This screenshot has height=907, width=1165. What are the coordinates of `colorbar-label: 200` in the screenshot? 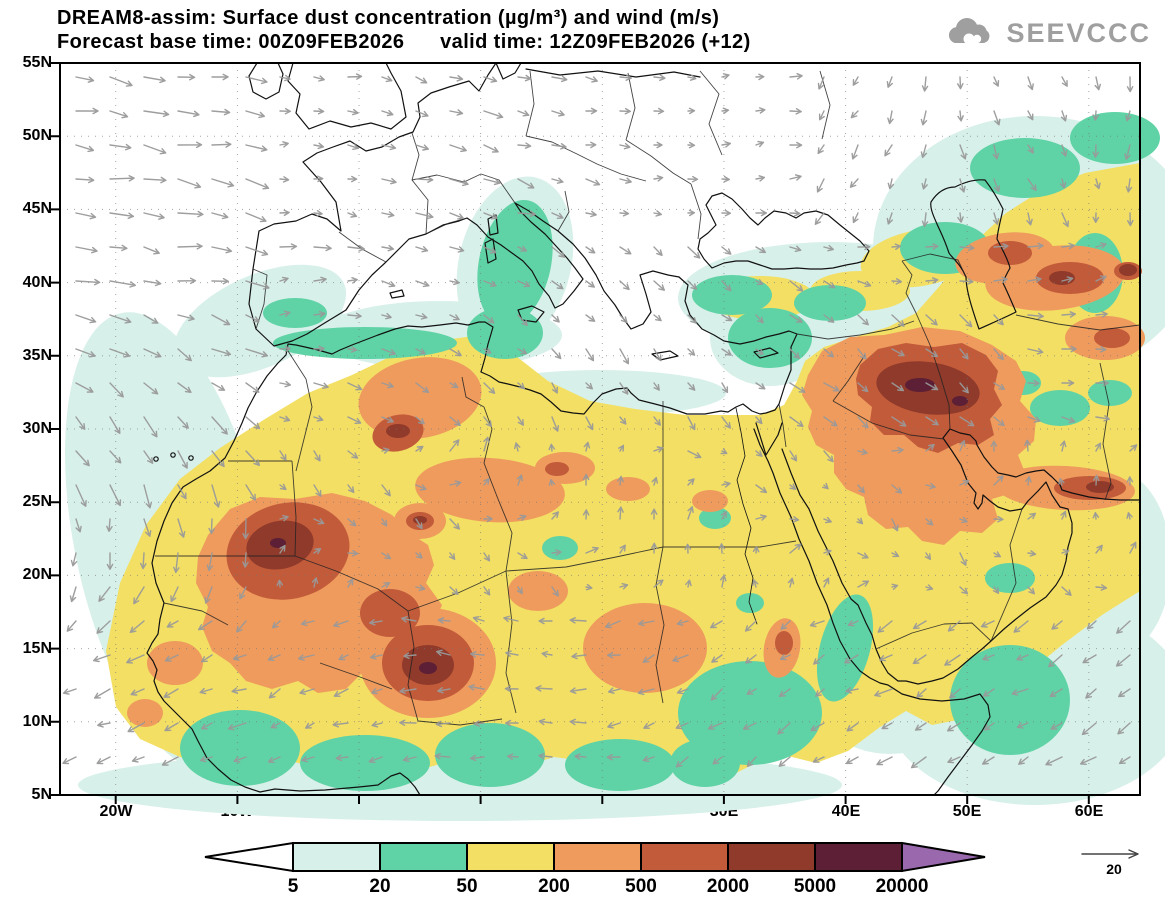 It's located at (554, 886).